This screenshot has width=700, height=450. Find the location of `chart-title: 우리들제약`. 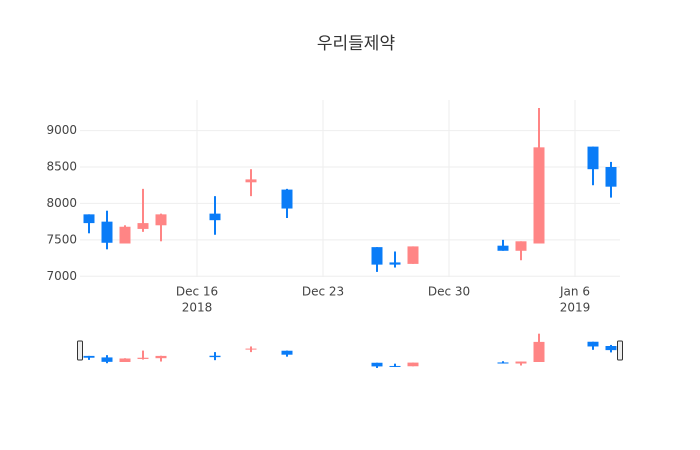

chart-title: 우리들제약 is located at coordinates (356, 44).